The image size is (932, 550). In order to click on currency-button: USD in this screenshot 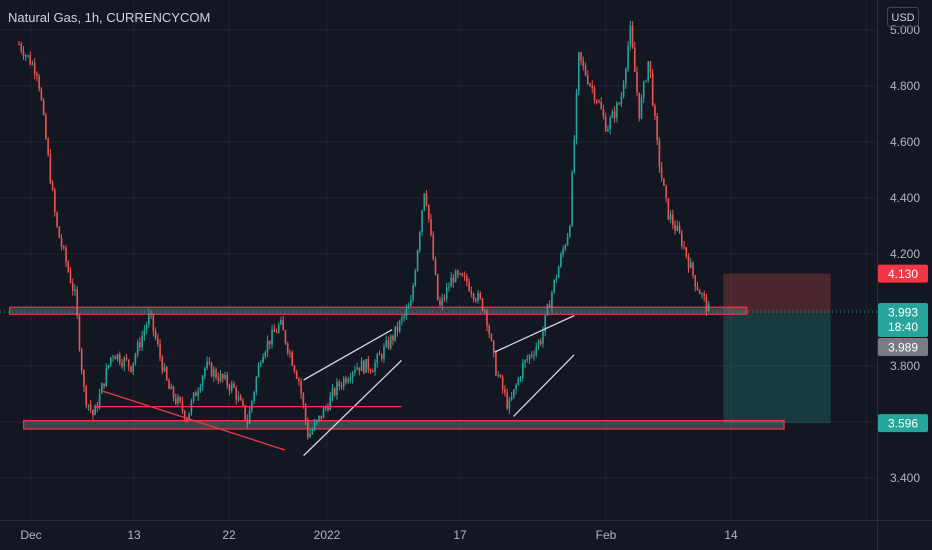, I will do `click(903, 17)`.